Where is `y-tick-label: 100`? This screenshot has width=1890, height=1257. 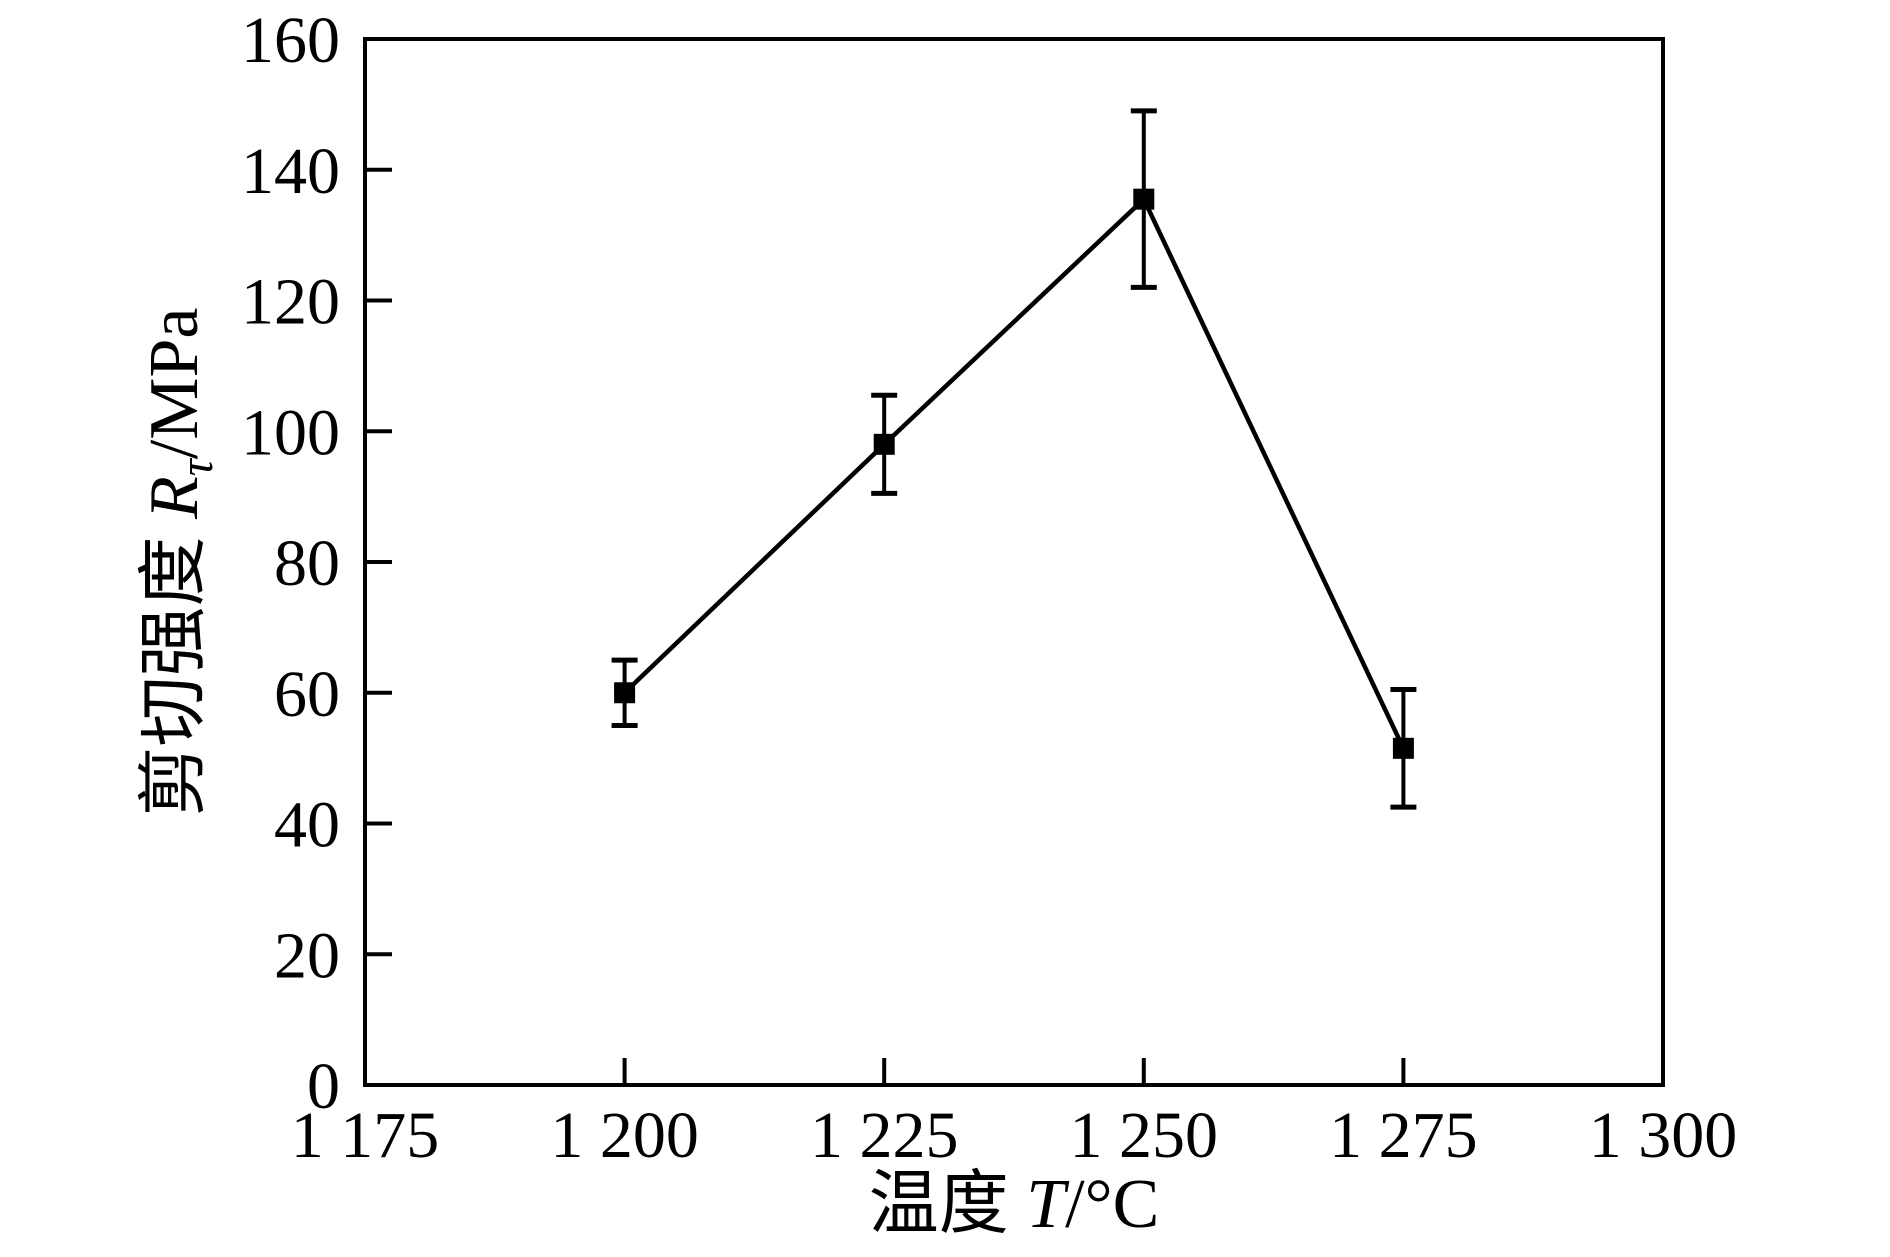 y-tick-label: 100 is located at coordinates (290, 432).